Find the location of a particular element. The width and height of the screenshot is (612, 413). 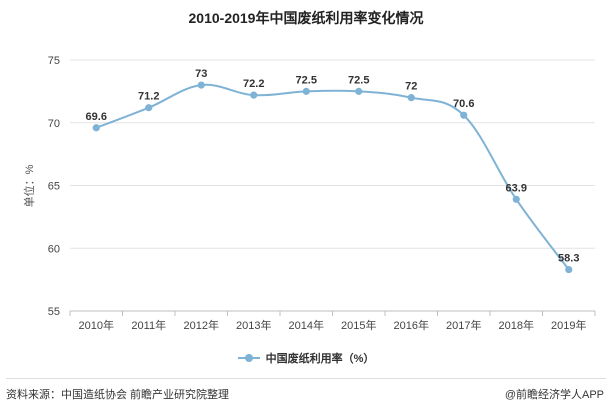

legend-swatch is located at coordinates (248, 358).